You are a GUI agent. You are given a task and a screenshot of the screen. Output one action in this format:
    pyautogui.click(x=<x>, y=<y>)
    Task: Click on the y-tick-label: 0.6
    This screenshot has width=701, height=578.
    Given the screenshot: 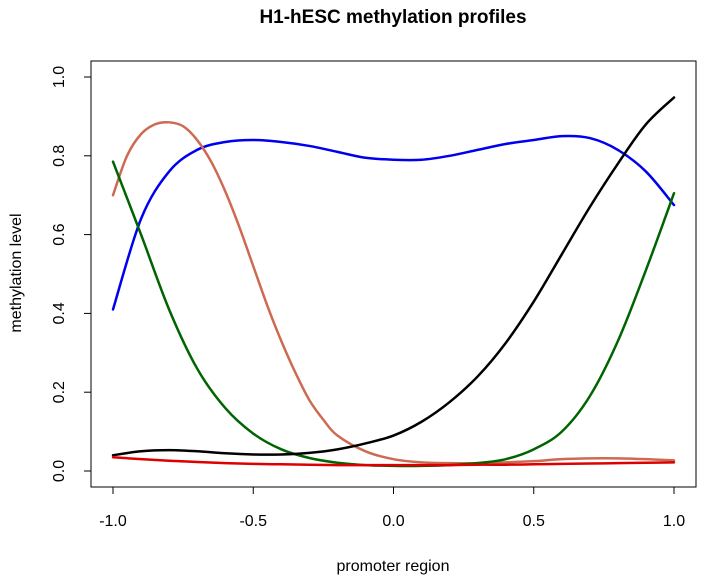 What is the action you would take?
    pyautogui.click(x=59, y=234)
    